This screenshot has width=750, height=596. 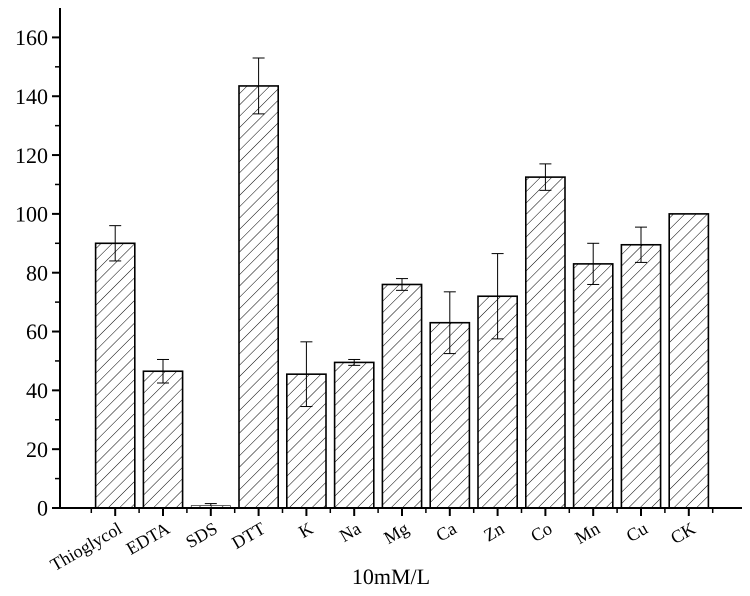 I want to click on y-tick-label: 60, so click(x=37, y=331).